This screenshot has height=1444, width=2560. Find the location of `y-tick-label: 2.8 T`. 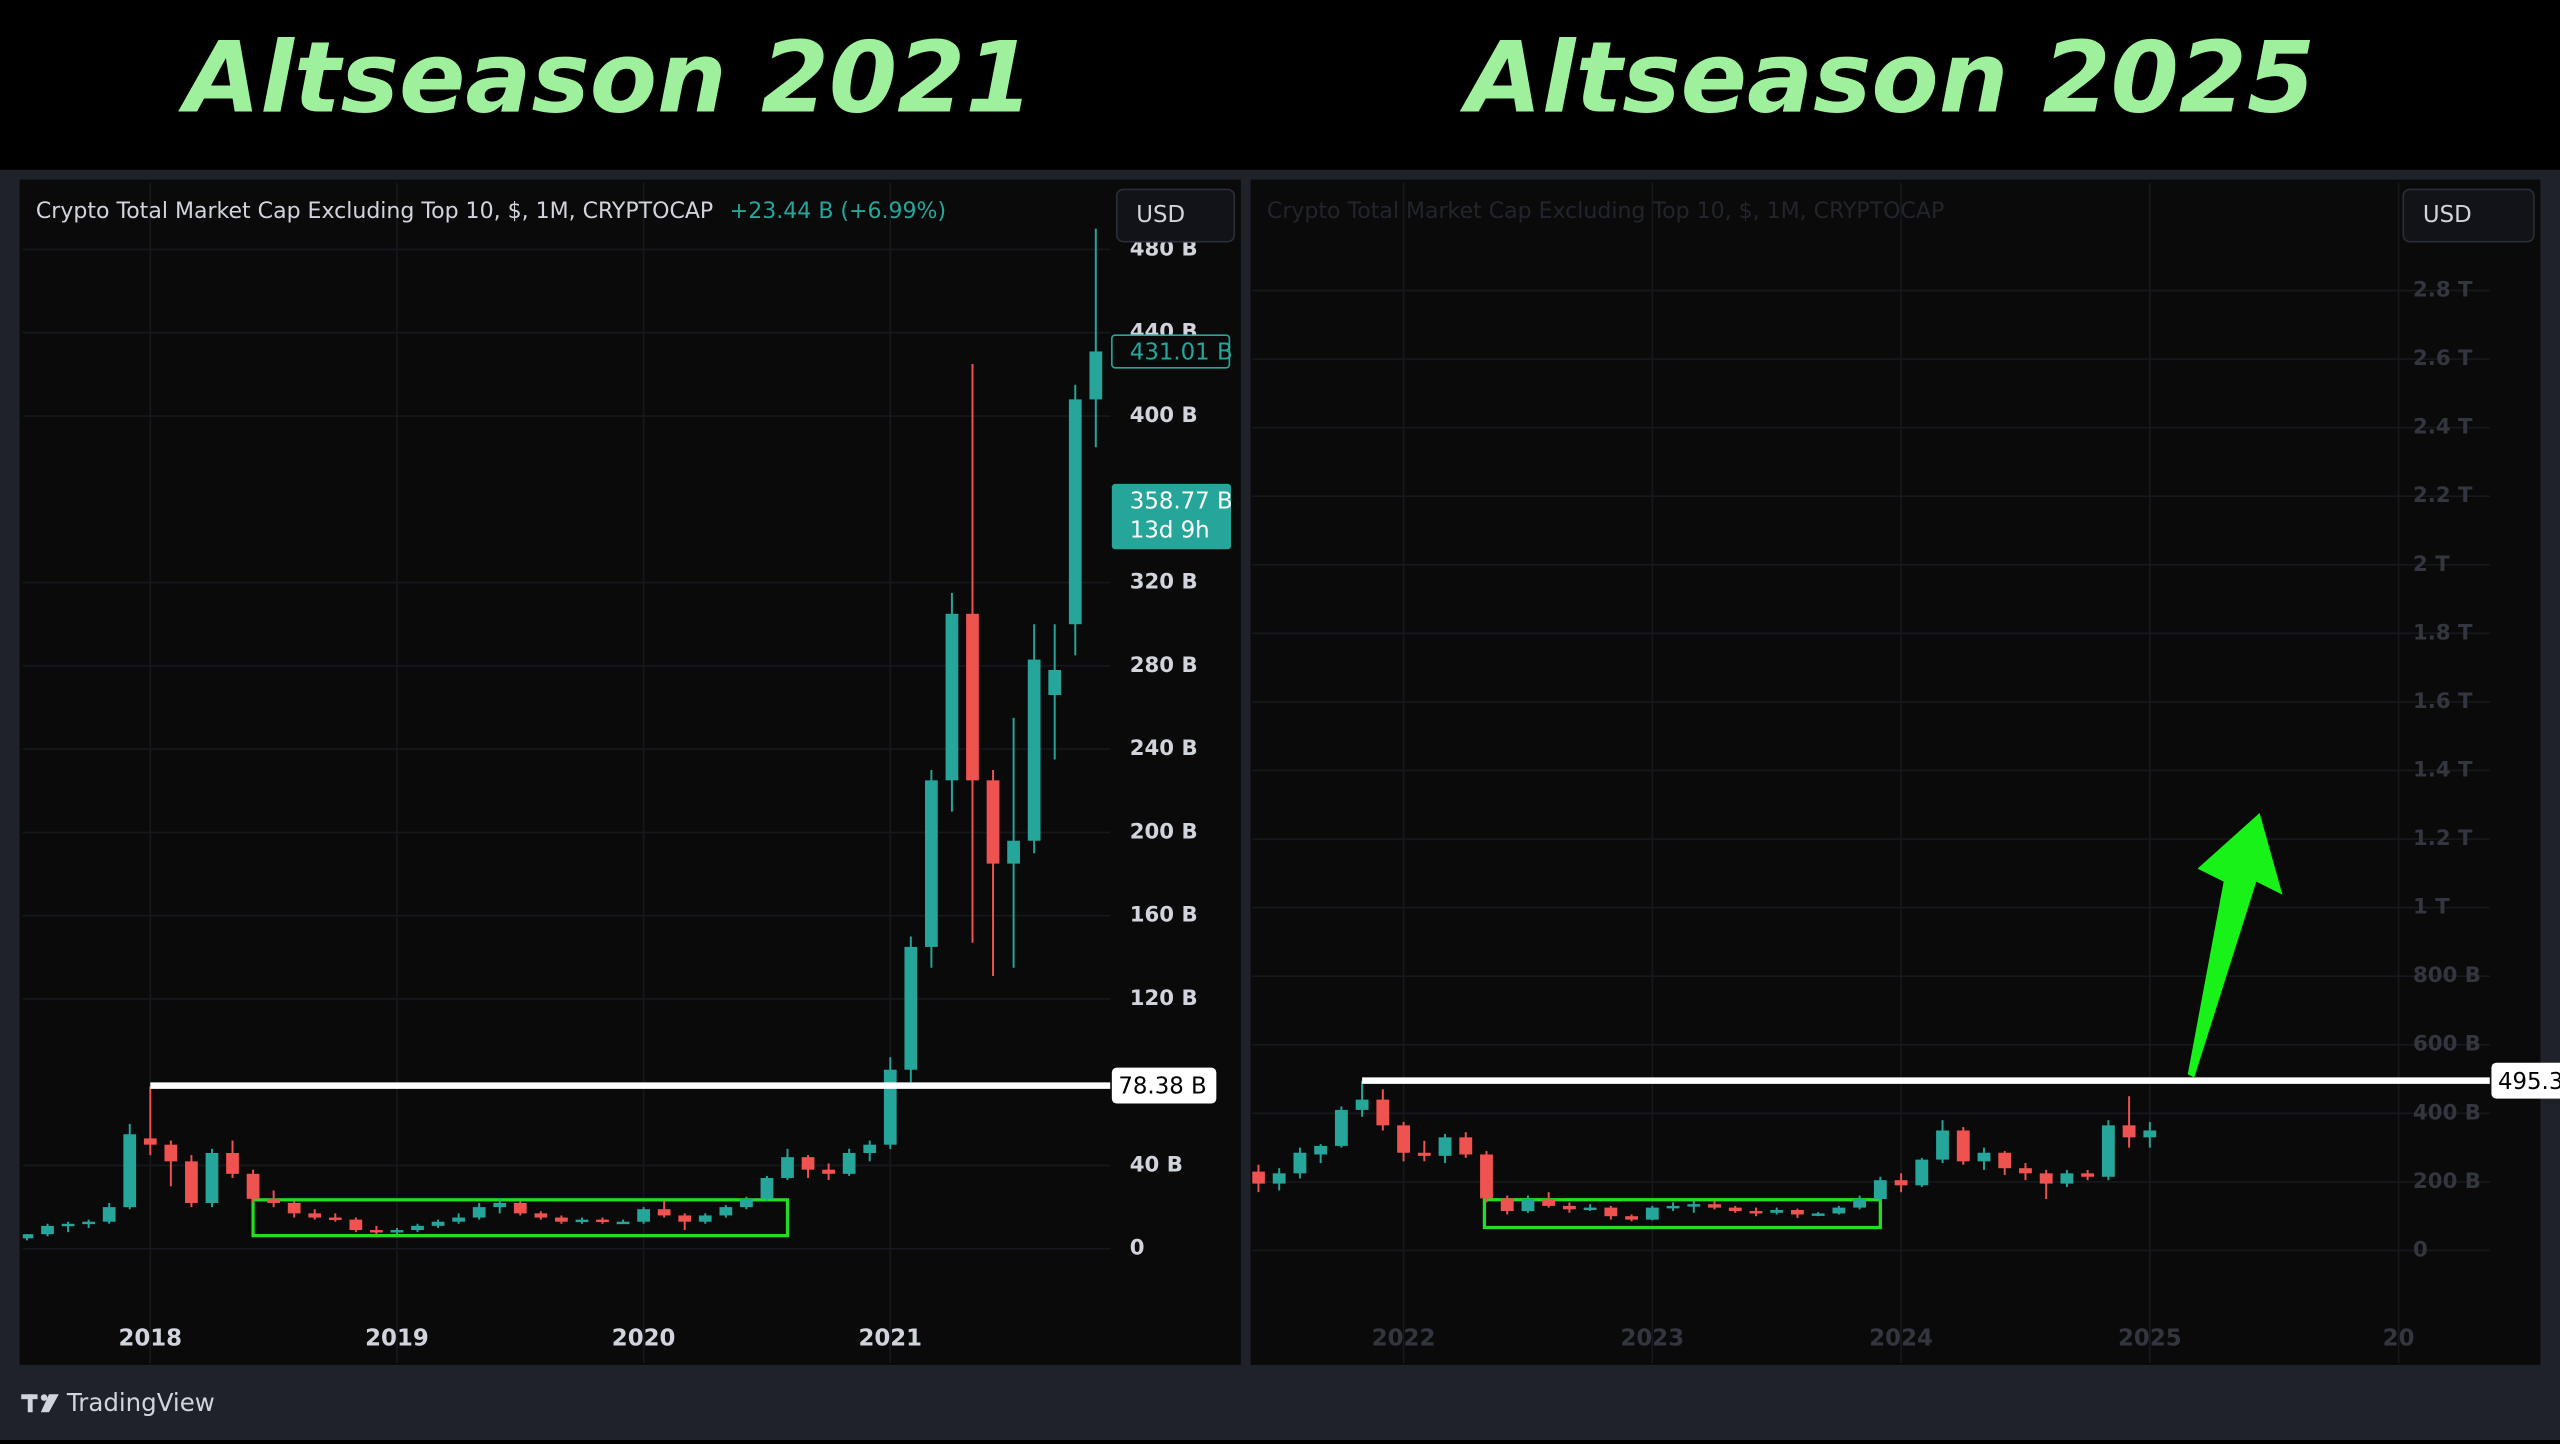

y-tick-label: 2.8 T is located at coordinates (2443, 290).